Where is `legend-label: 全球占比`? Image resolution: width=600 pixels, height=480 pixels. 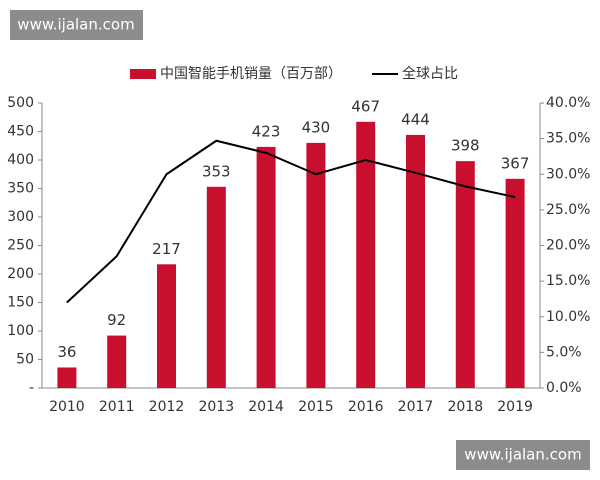
legend-label: 全球占比 is located at coordinates (430, 73).